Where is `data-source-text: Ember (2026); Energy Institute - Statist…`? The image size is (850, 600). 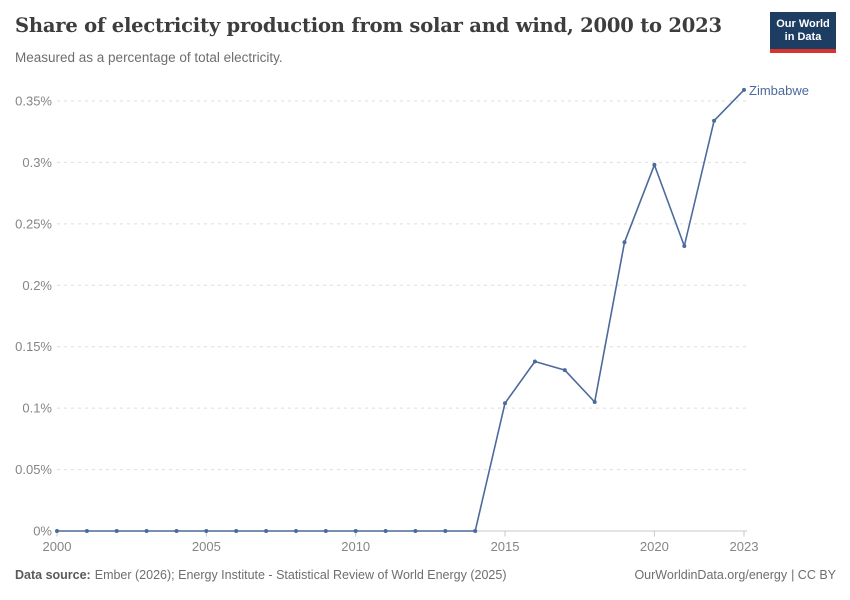 data-source-text: Ember (2026); Energy Institute - Statist… is located at coordinates (300, 575).